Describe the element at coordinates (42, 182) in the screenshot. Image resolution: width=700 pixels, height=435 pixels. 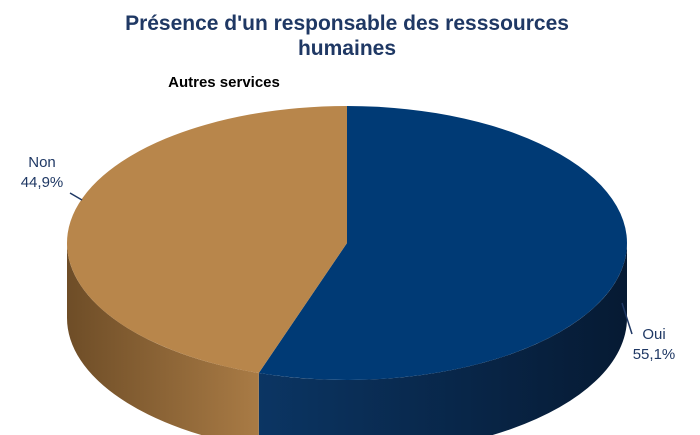
I see `slice-value-non: 44,9%` at that location.